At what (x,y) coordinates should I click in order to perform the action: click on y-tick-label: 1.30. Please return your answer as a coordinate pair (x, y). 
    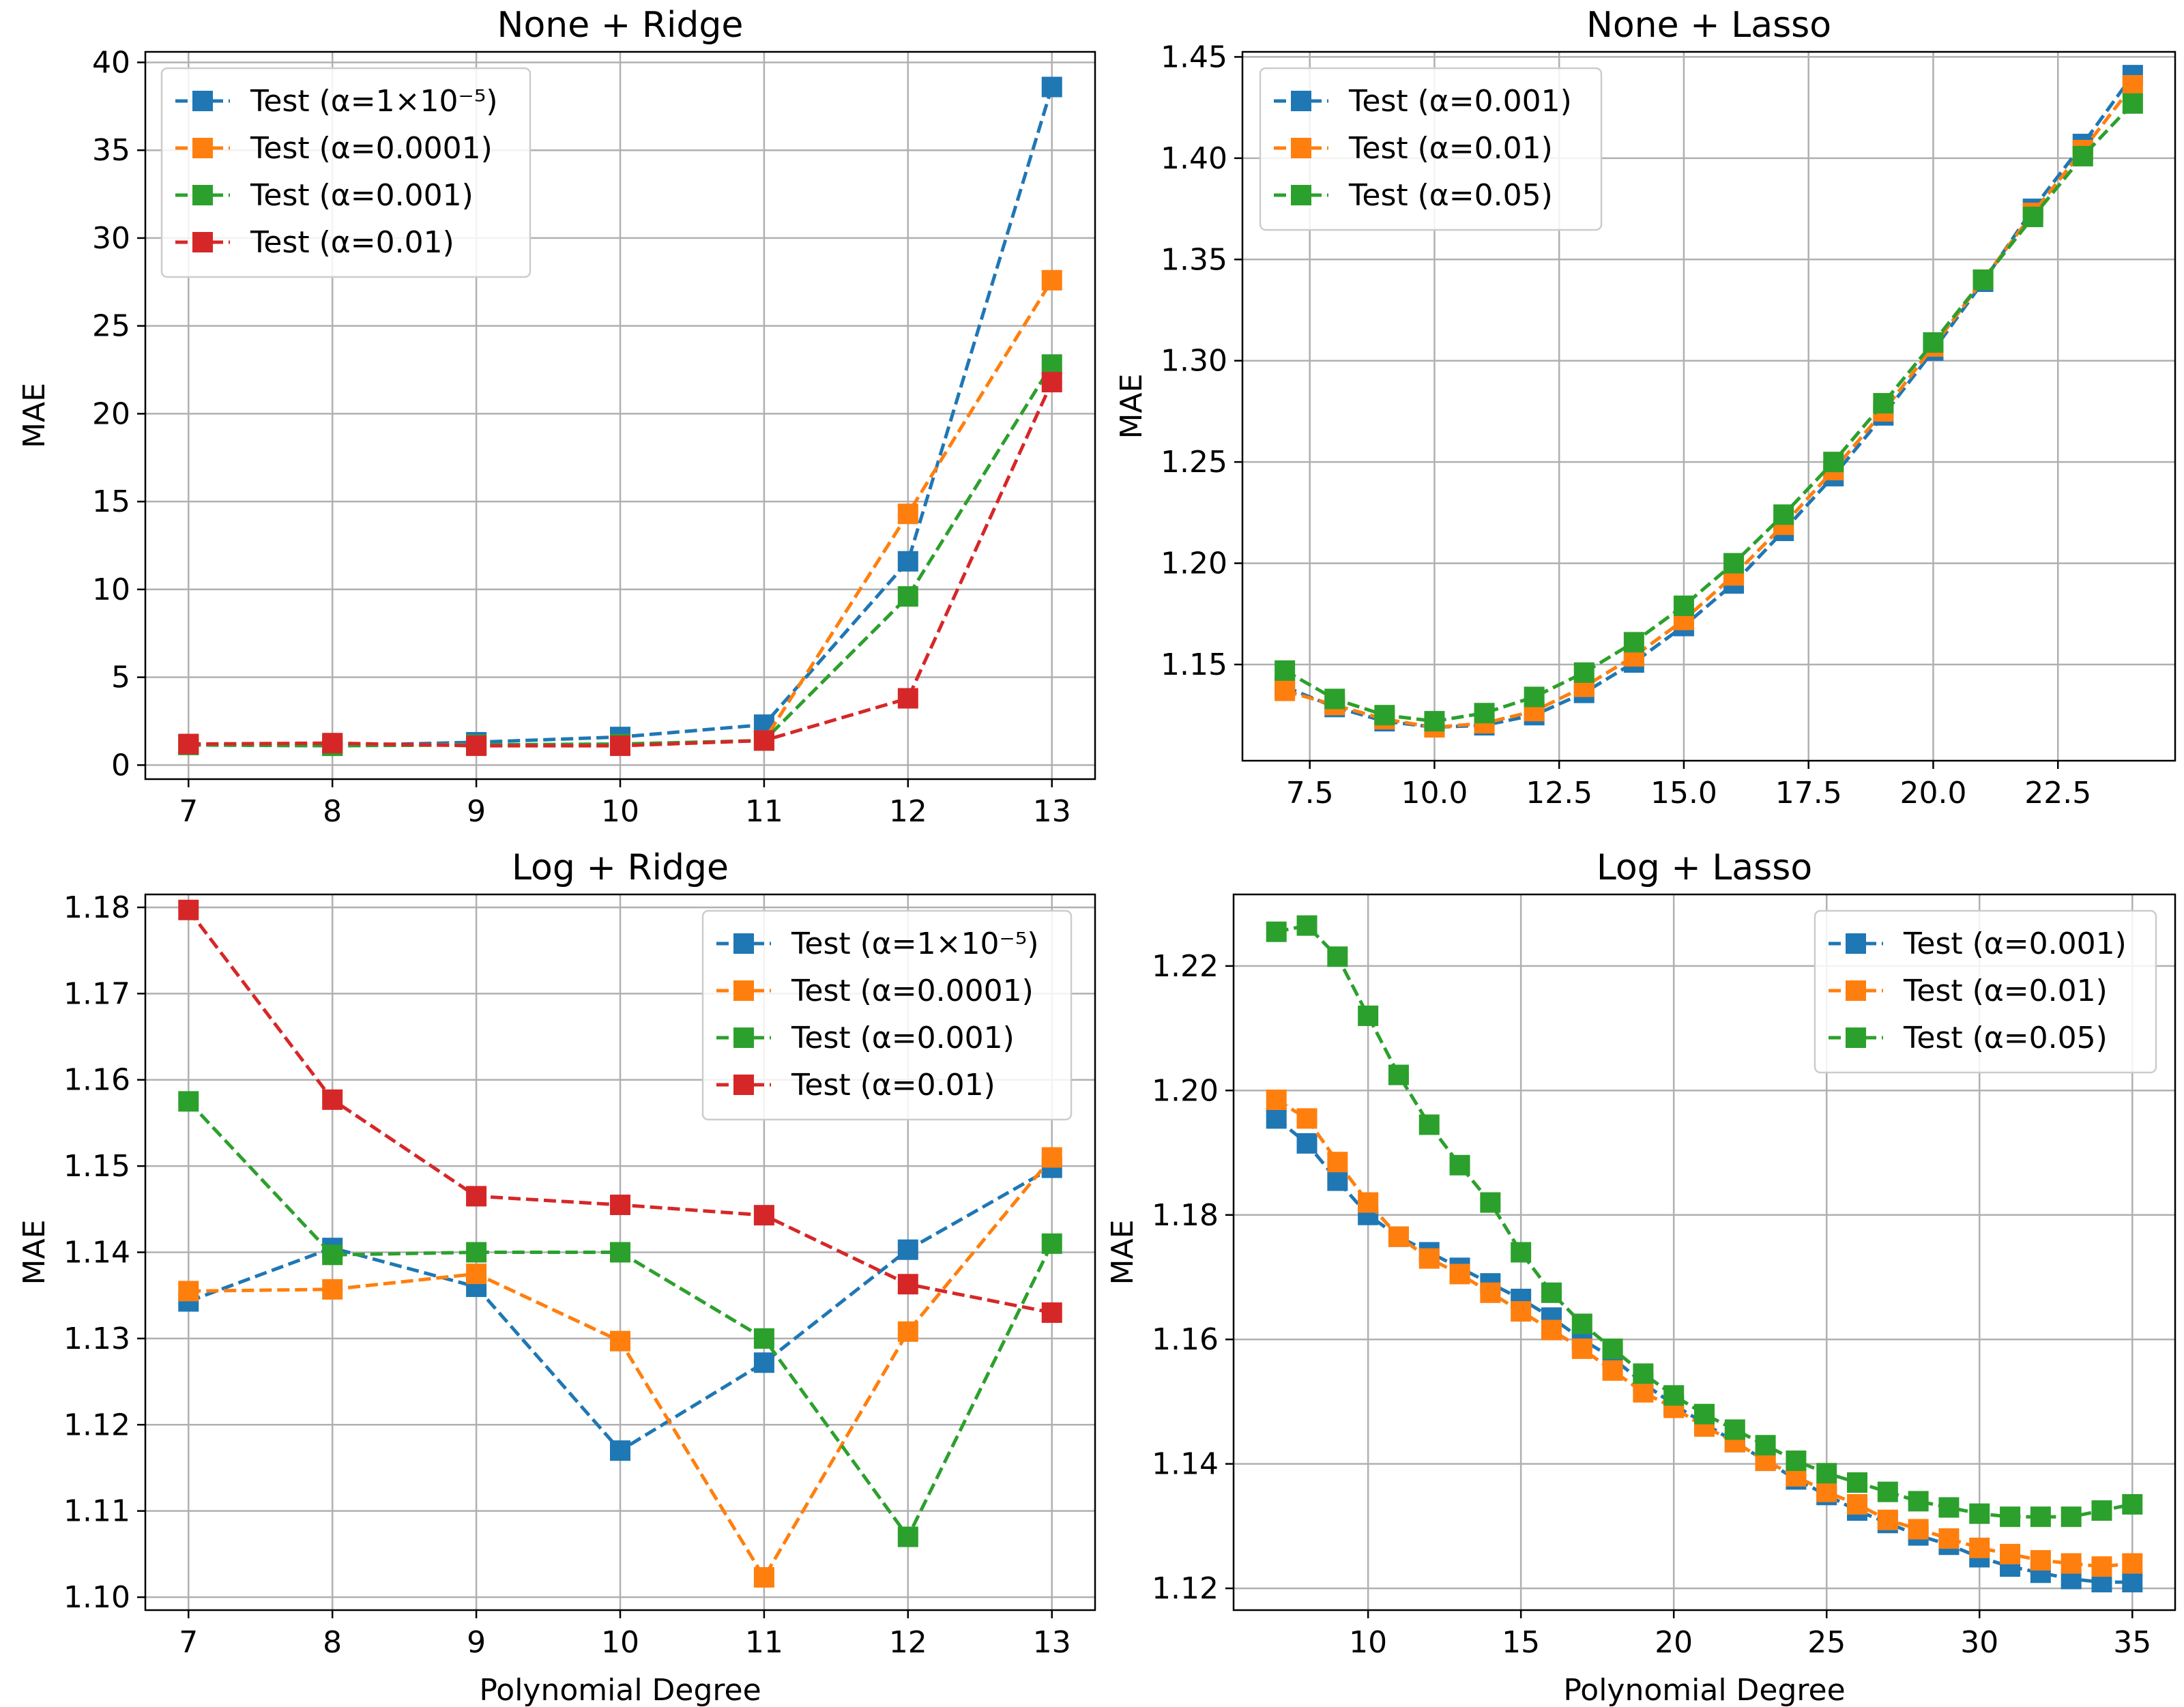
    Looking at the image, I should click on (1194, 361).